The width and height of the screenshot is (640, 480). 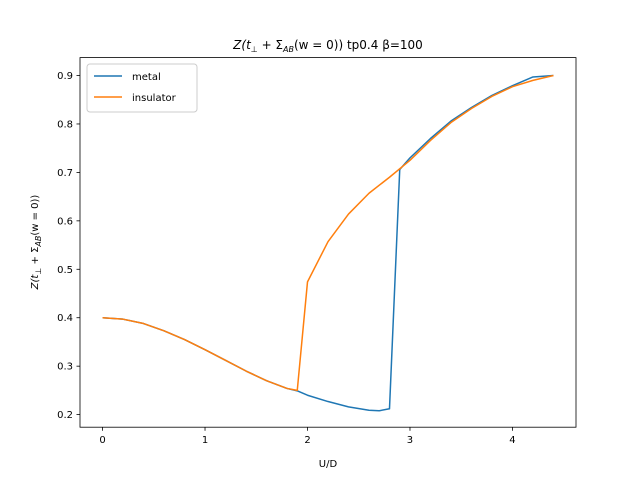 I want to click on chart-title: Z(t⊥ + ΣAB(w = 0)) tp0.4 β=100, so click(x=327, y=46).